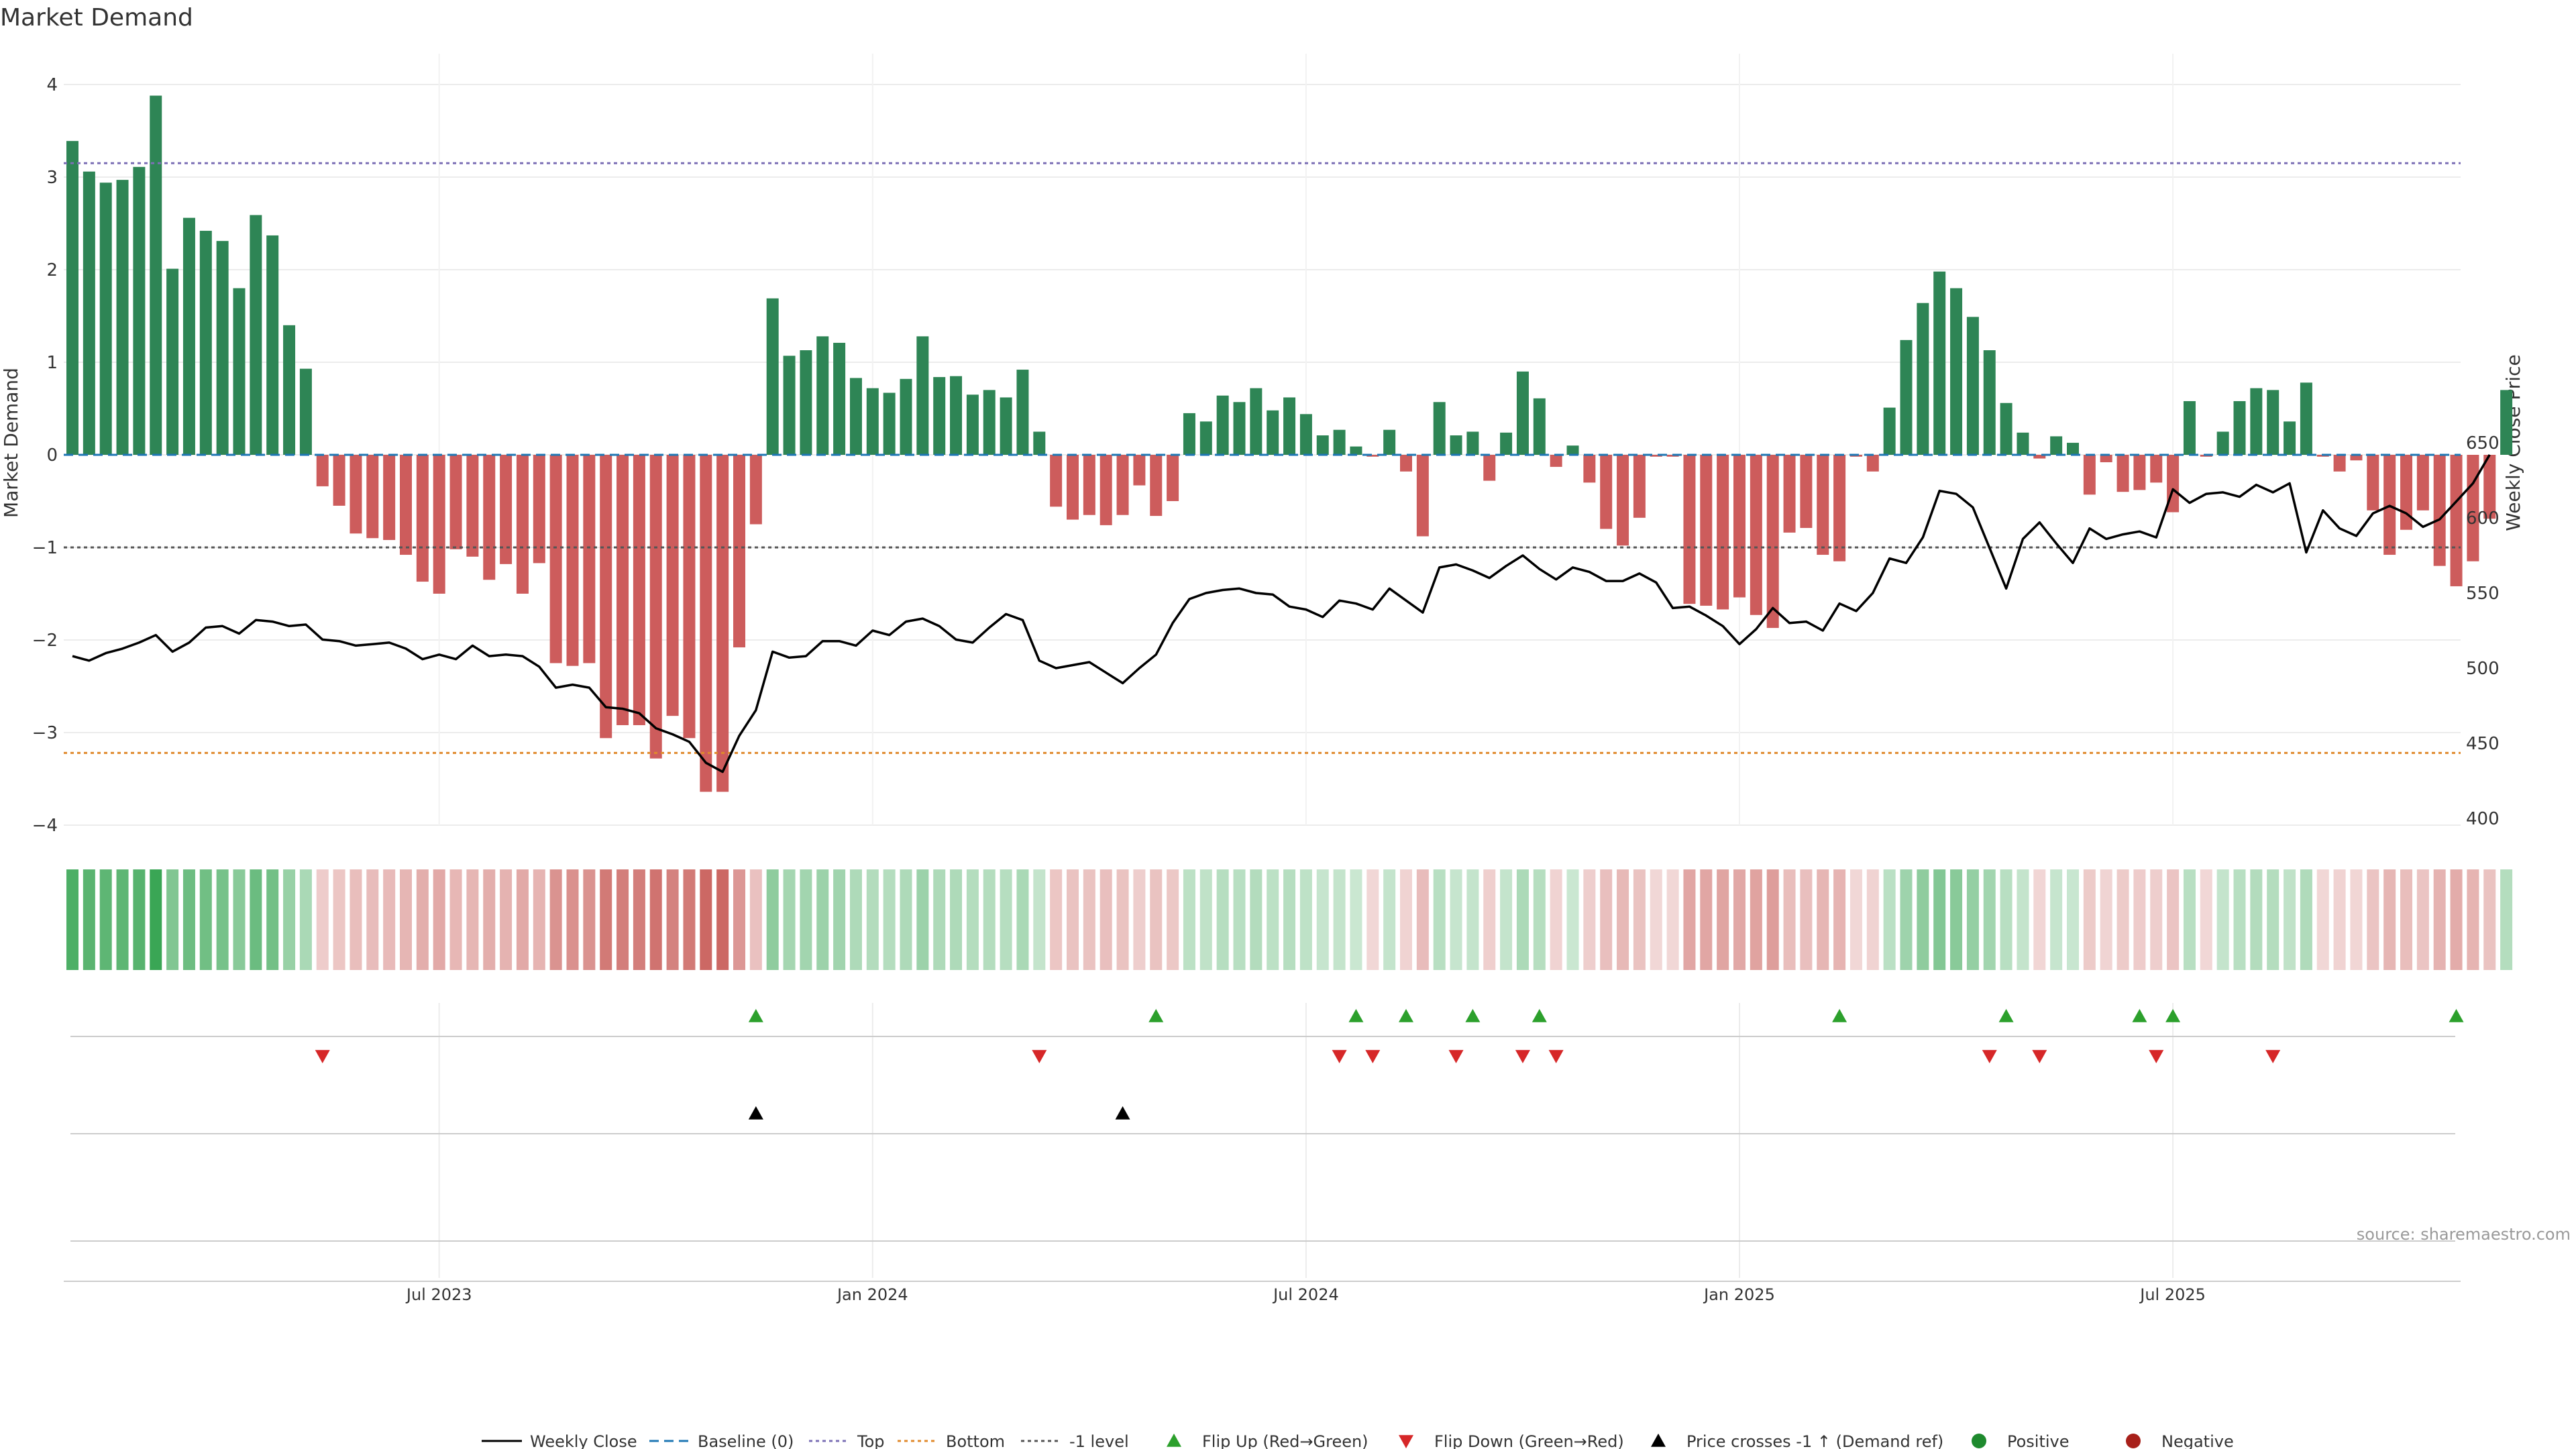  Describe the element at coordinates (1814, 1440) in the screenshot. I see `legend-label: Price crosses -1 ↑ (Demand ref)` at that location.